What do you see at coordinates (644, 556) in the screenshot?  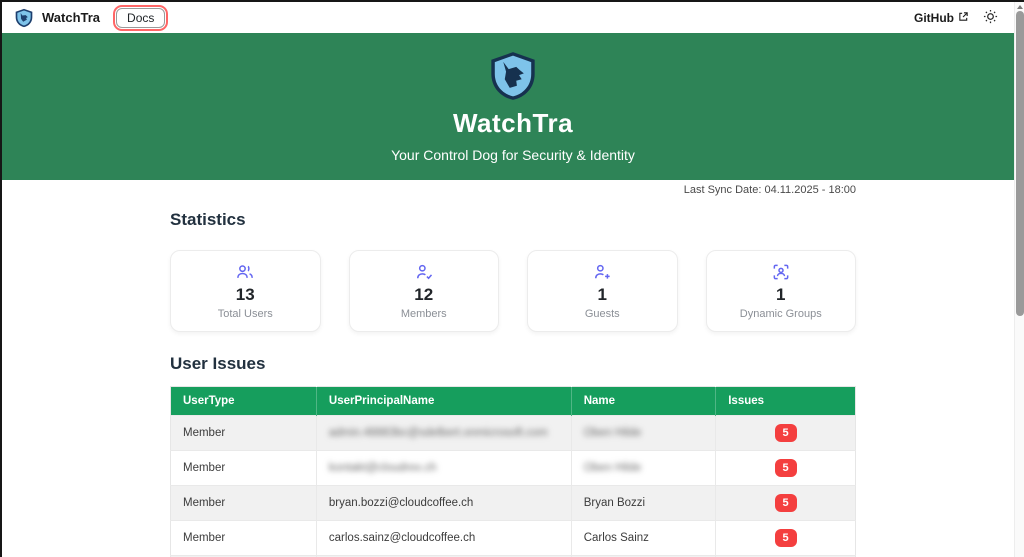 I see `cell-name: Charles Leclerc` at bounding box center [644, 556].